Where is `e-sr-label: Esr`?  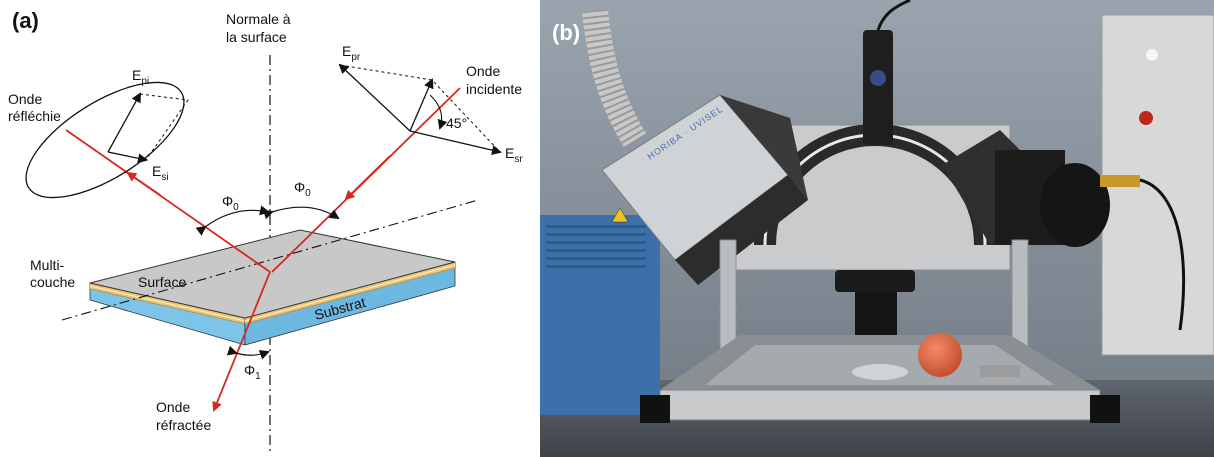 e-sr-label: Esr is located at coordinates (514, 155).